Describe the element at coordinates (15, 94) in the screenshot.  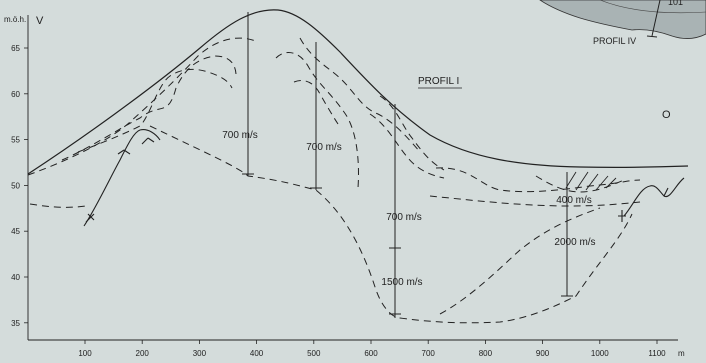
I see `y-tick-label: 60` at that location.